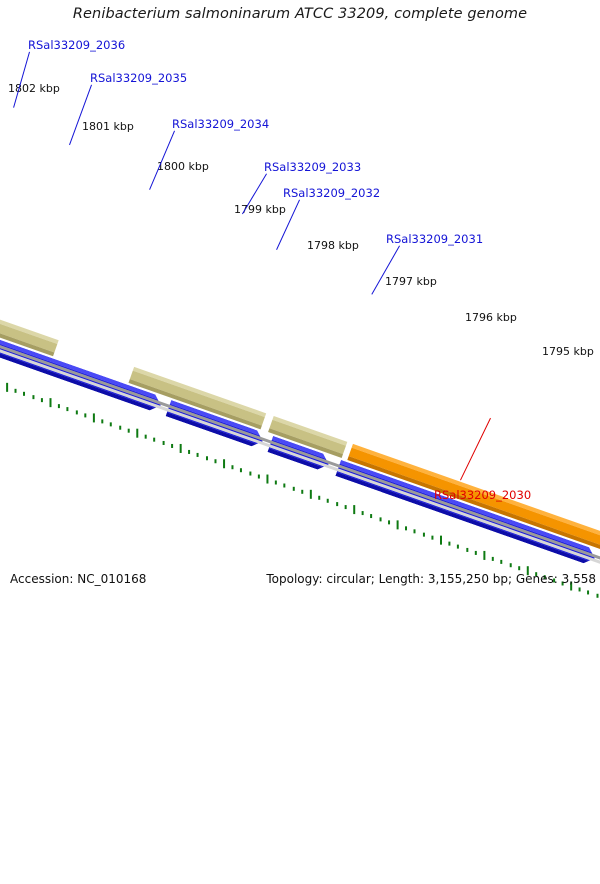 This screenshot has width=600, height=884. I want to click on gene-label: RSal33209_2030, so click(483, 495).